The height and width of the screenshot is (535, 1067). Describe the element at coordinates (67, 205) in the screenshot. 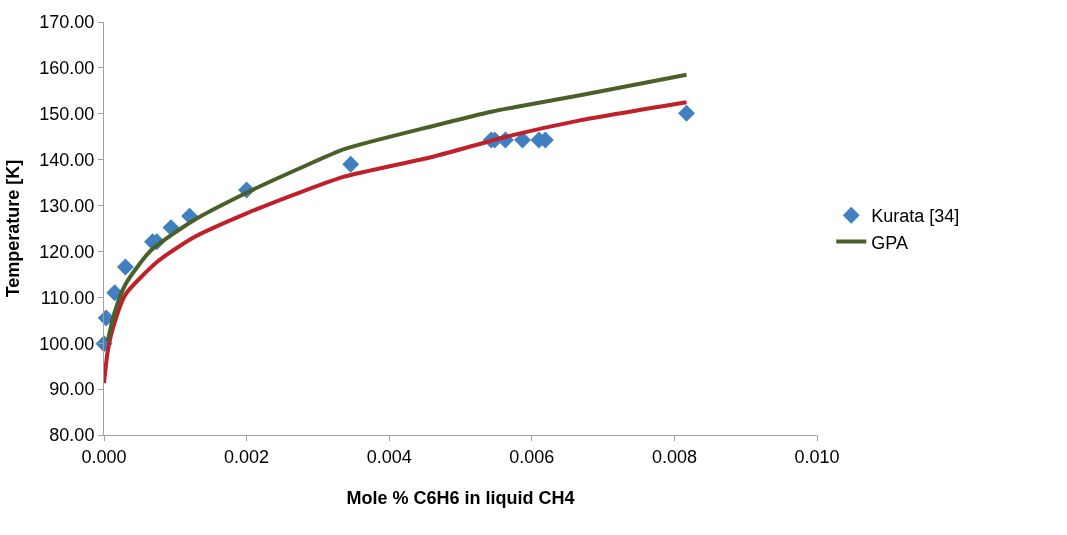

I see `y-tick-label: 130.00` at that location.